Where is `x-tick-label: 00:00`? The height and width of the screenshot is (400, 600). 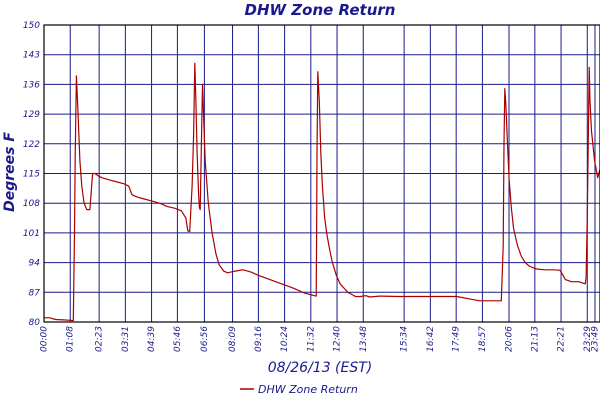 x-tick-label: 00:00 is located at coordinates (45, 339).